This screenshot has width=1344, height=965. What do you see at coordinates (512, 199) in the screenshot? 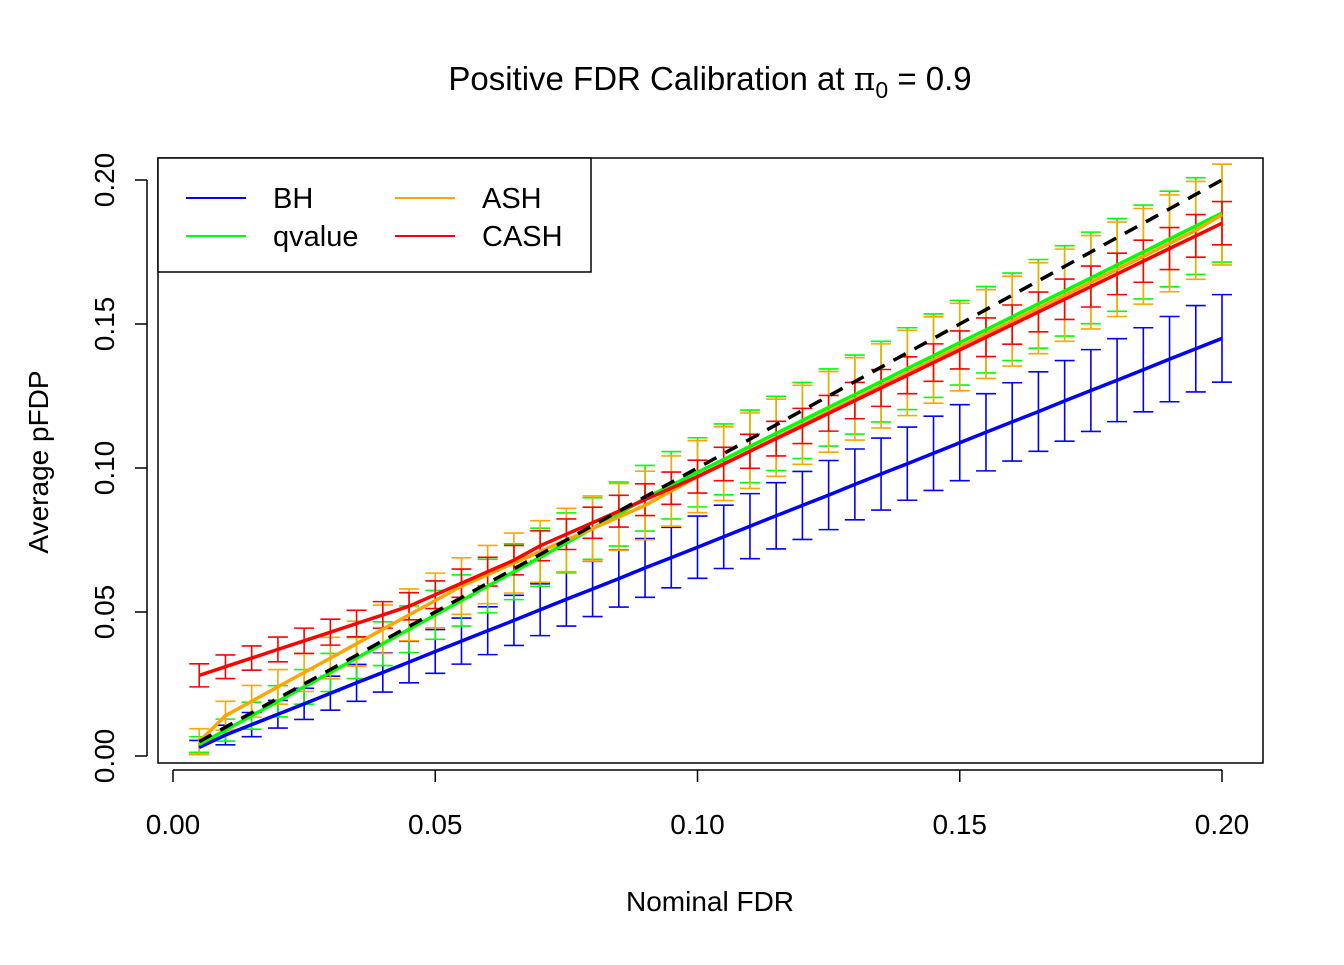
I see `legend-label-ASH: ASH` at bounding box center [512, 199].